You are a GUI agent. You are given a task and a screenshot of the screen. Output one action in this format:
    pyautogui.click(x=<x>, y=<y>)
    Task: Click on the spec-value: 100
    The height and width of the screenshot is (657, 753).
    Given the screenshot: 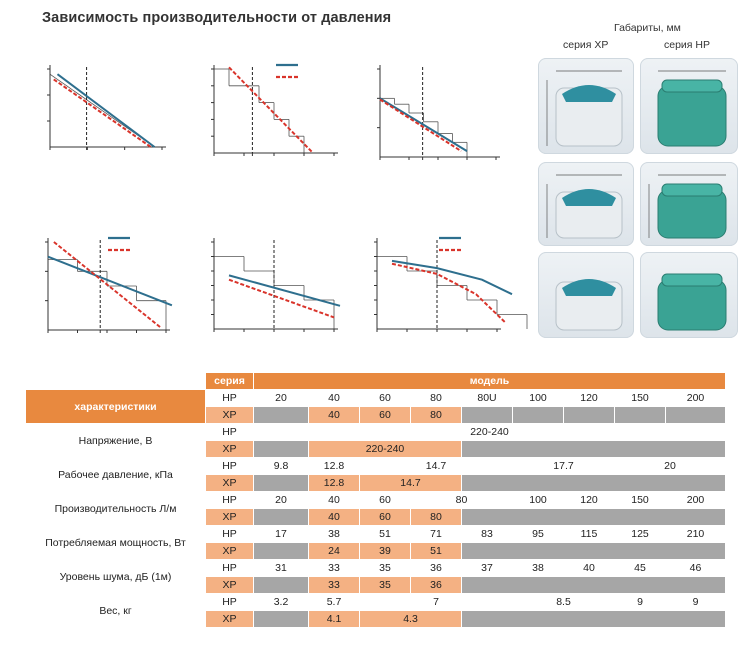 What is the action you would take?
    pyautogui.click(x=538, y=500)
    